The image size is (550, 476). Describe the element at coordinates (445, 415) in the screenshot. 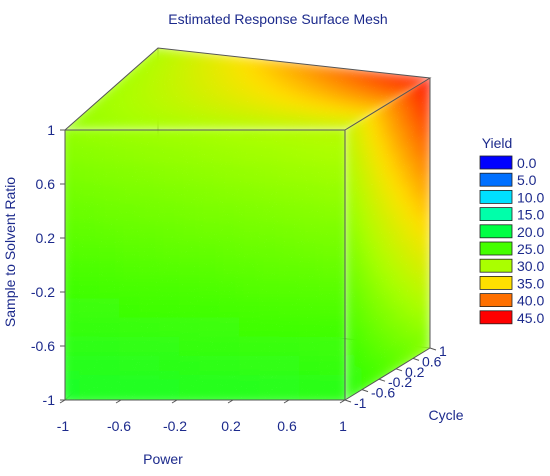

I see `z-axis-label: Cycle` at that location.